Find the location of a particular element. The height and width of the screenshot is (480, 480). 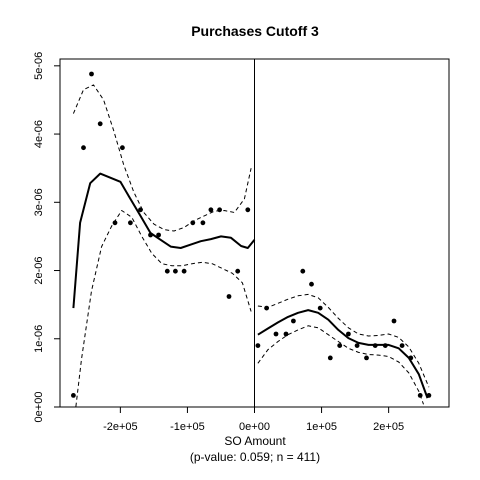

x-tick-label-0: -2e+05 is located at coordinates (120, 427).